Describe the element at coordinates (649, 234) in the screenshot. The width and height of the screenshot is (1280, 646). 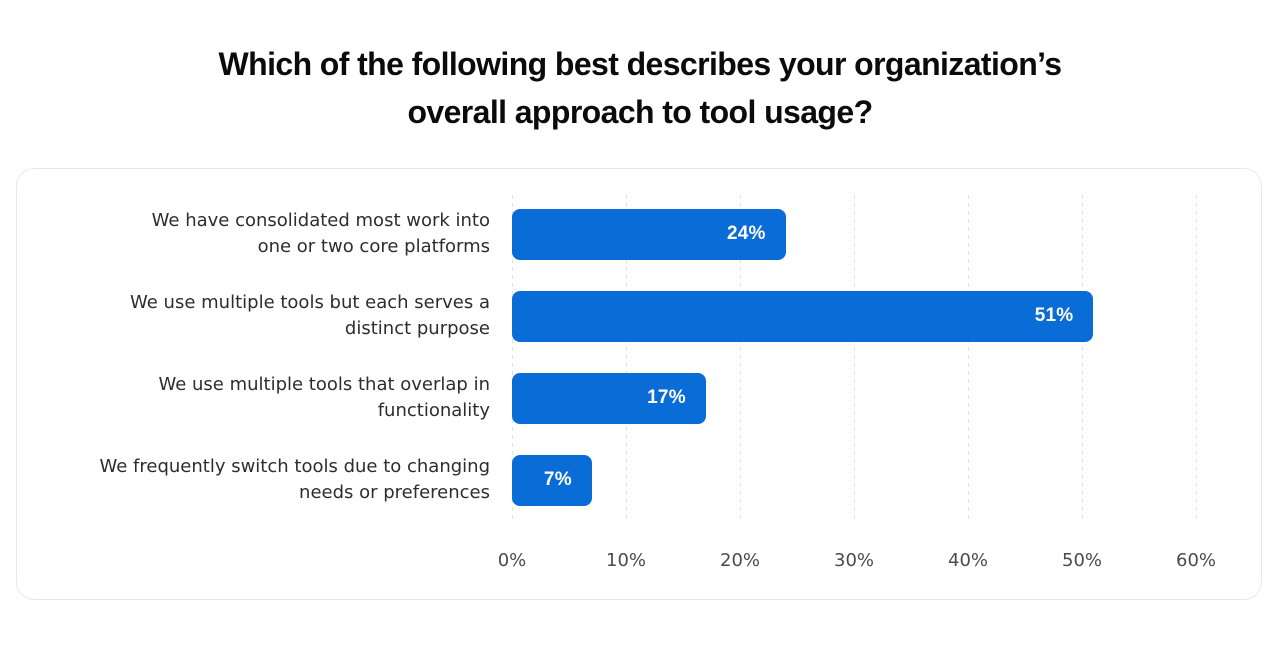
I see `bar: 24%` at that location.